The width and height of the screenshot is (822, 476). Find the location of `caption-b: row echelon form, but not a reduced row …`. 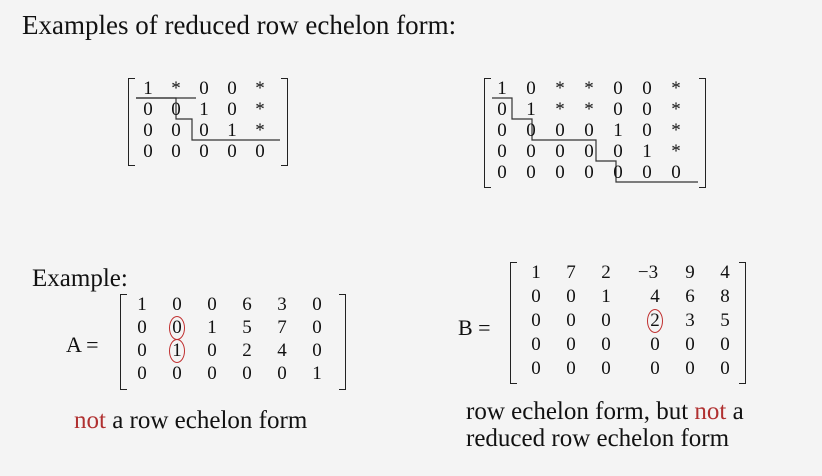

caption-b: row echelon form, but not a reduced row … is located at coordinates (605, 425).